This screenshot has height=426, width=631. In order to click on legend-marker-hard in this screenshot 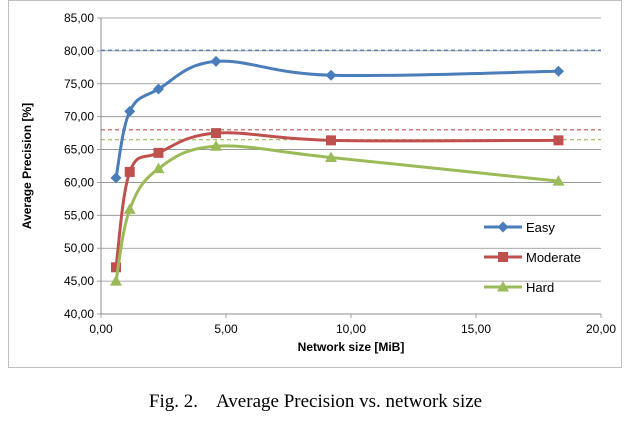, I will do `click(503, 286)`.